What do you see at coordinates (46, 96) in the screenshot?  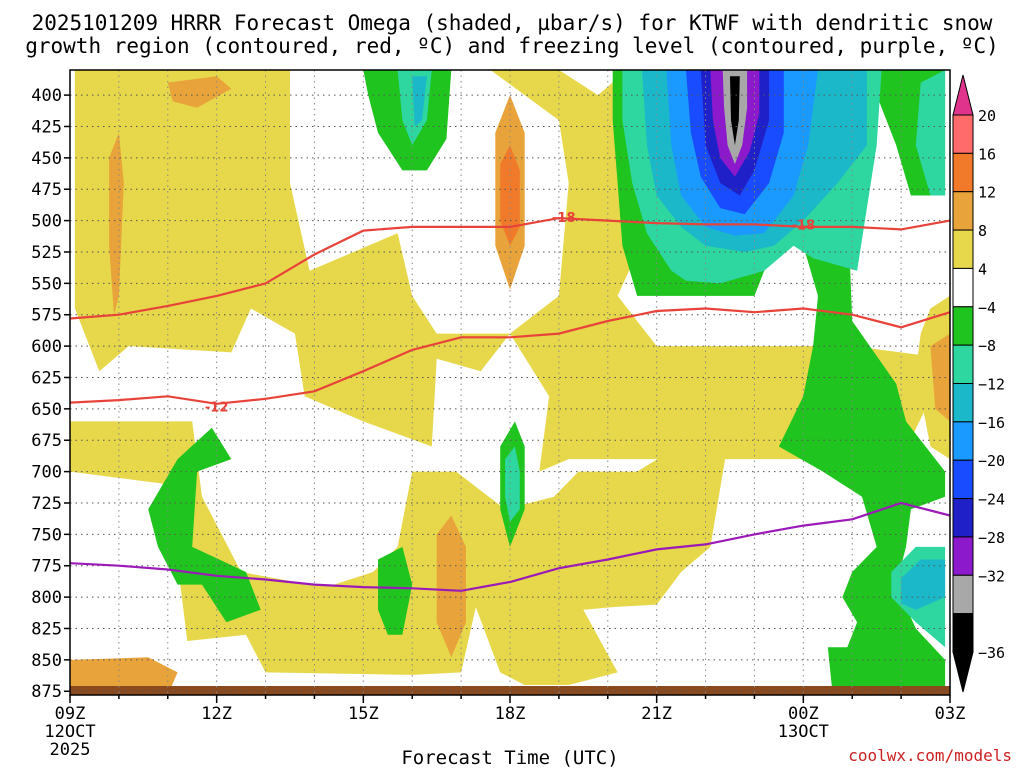 I see `y-tick-label-400: 400` at bounding box center [46, 96].